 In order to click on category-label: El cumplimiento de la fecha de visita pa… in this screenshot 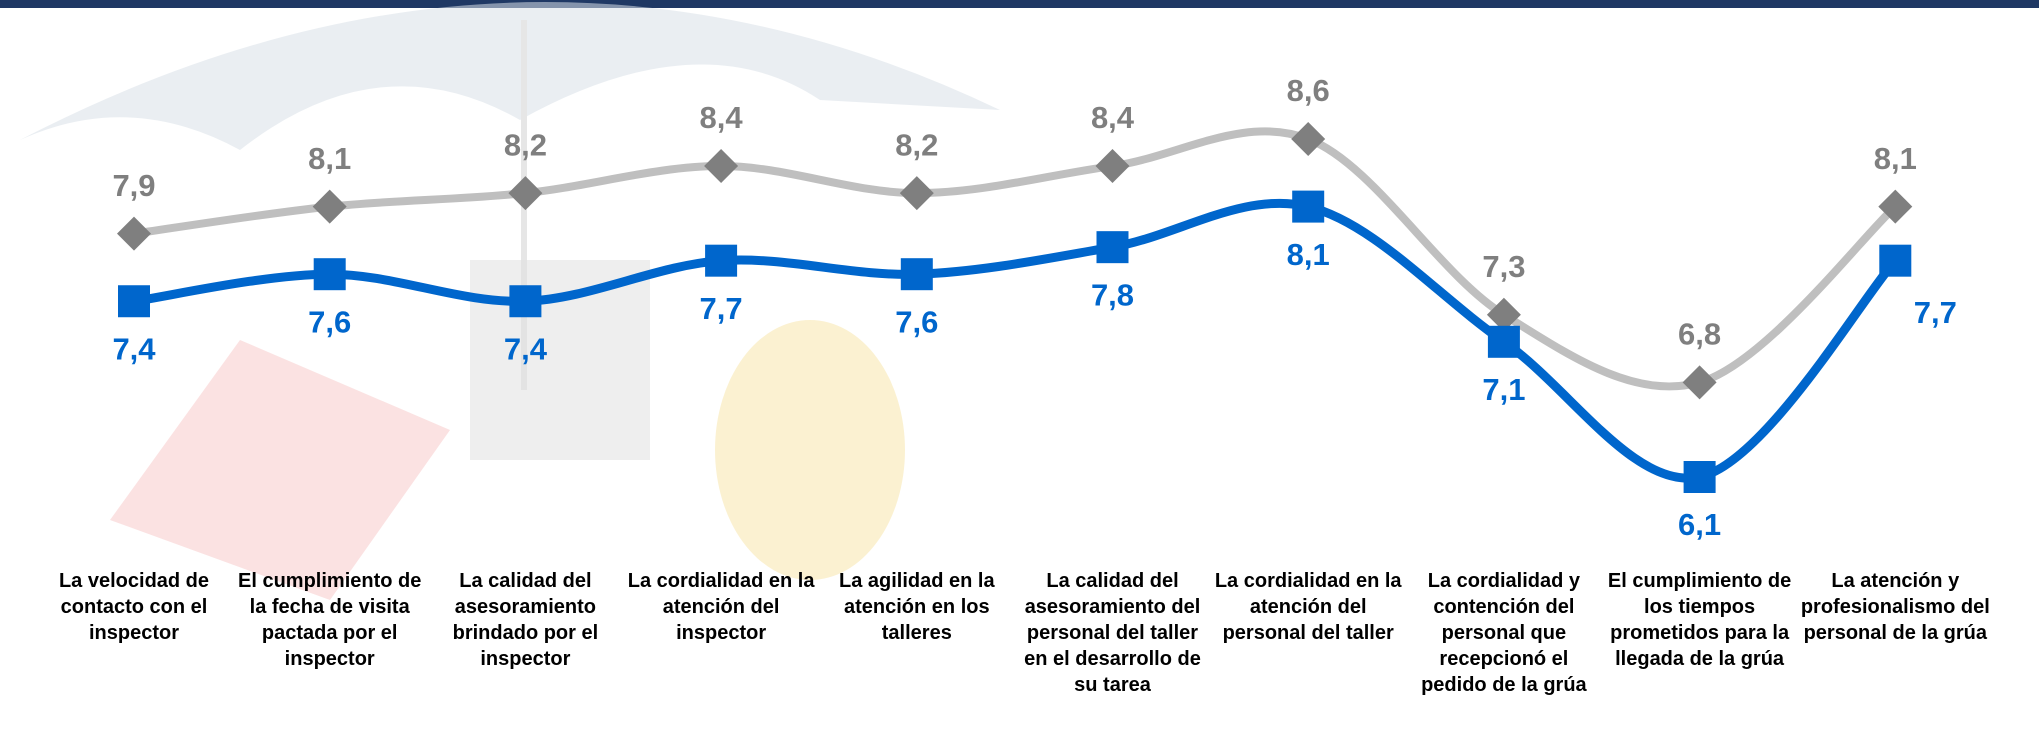, I will do `click(330, 620)`.